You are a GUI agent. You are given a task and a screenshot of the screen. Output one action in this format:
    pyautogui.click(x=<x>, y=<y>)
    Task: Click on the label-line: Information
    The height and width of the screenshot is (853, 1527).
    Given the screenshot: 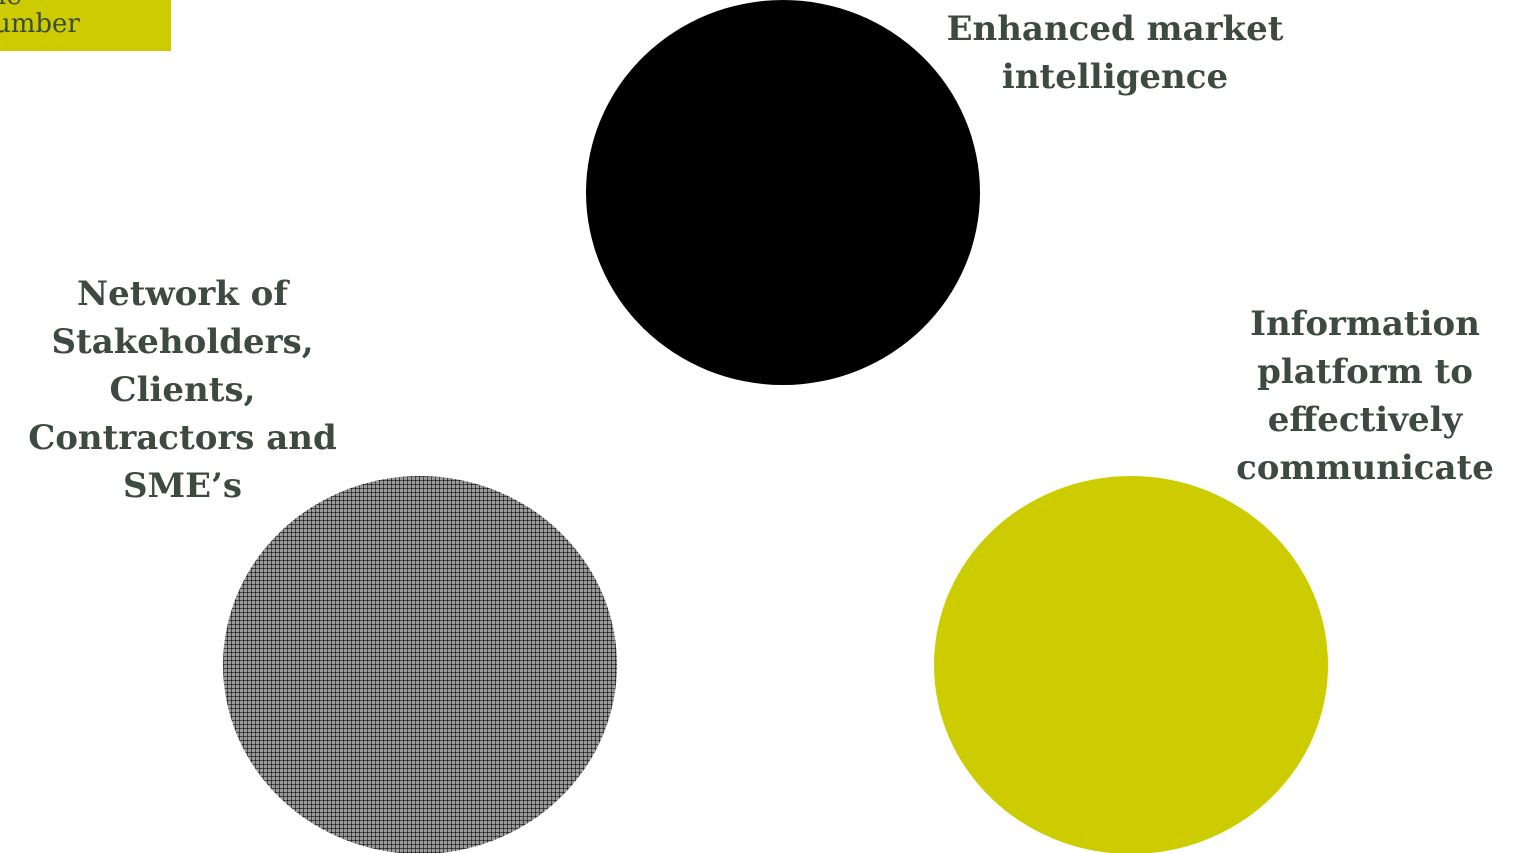 What is the action you would take?
    pyautogui.click(x=1365, y=324)
    